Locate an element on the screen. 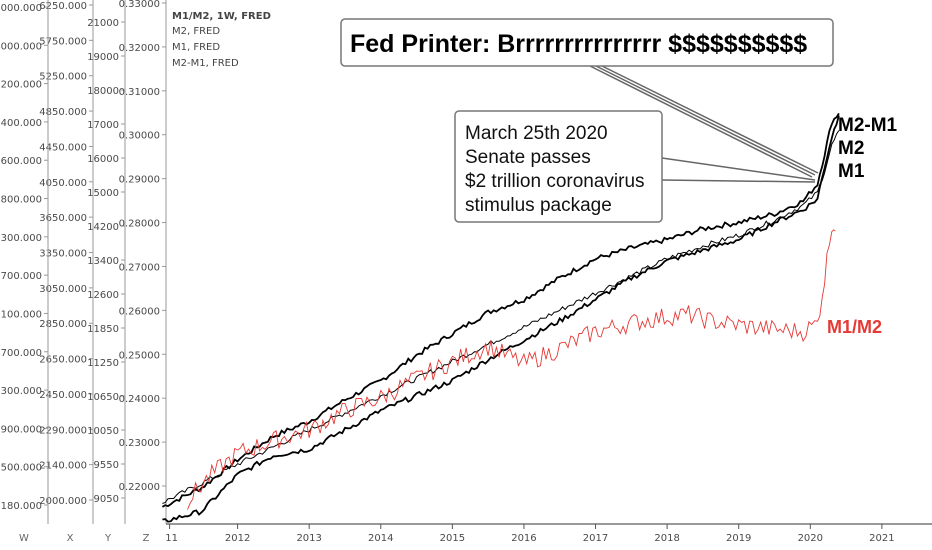  axis-w-tick: 12400.000 is located at coordinates (21, 123).